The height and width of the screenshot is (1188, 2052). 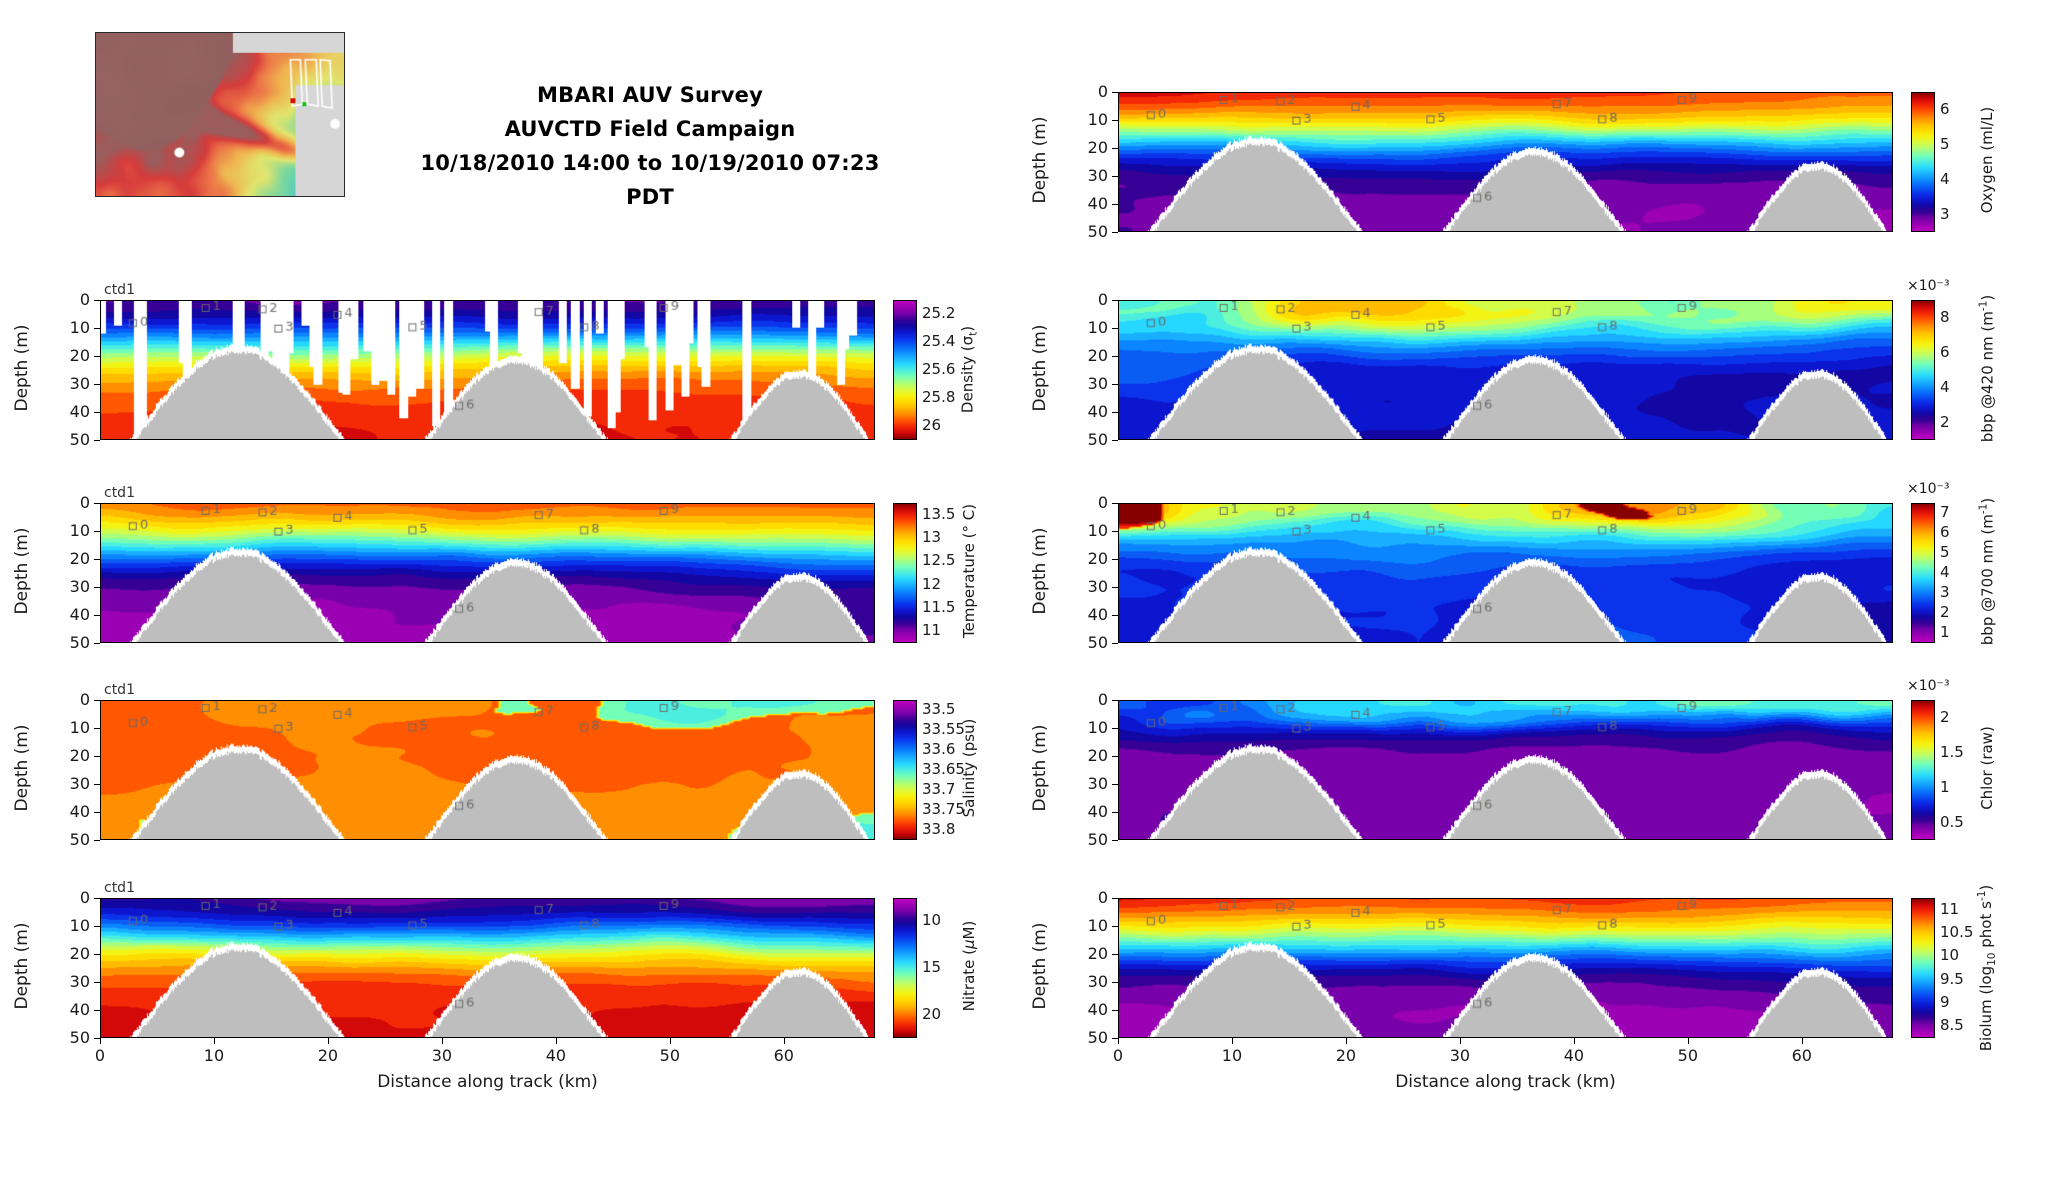 What do you see at coordinates (1097, 614) in the screenshot?
I see `ytick-bbp700-40: 40` at bounding box center [1097, 614].